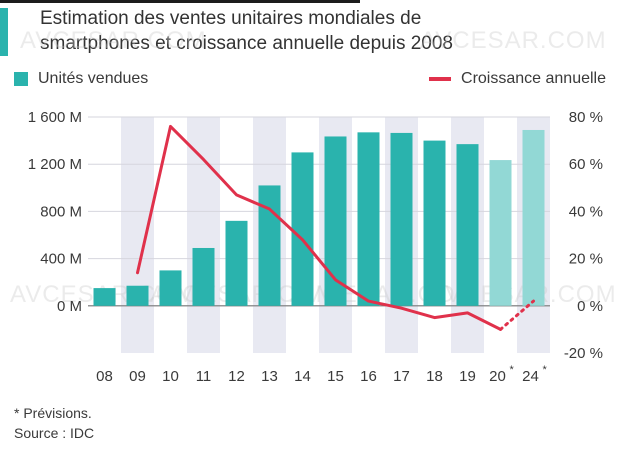  I want to click on x-tick-label: 15, so click(335, 376).